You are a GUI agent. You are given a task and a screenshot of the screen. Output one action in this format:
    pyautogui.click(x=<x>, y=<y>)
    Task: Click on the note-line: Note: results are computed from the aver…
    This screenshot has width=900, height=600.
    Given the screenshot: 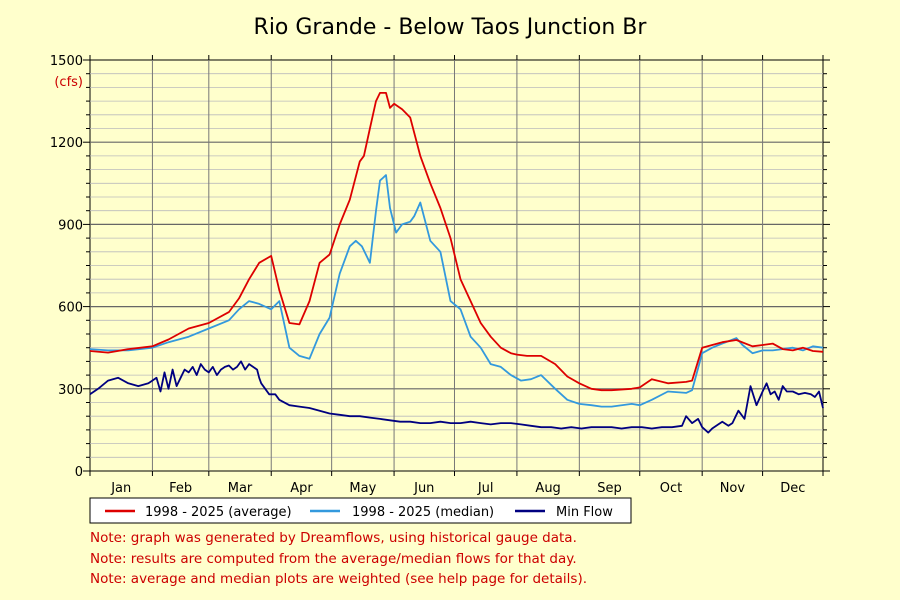 What is the action you would take?
    pyautogui.click(x=333, y=558)
    